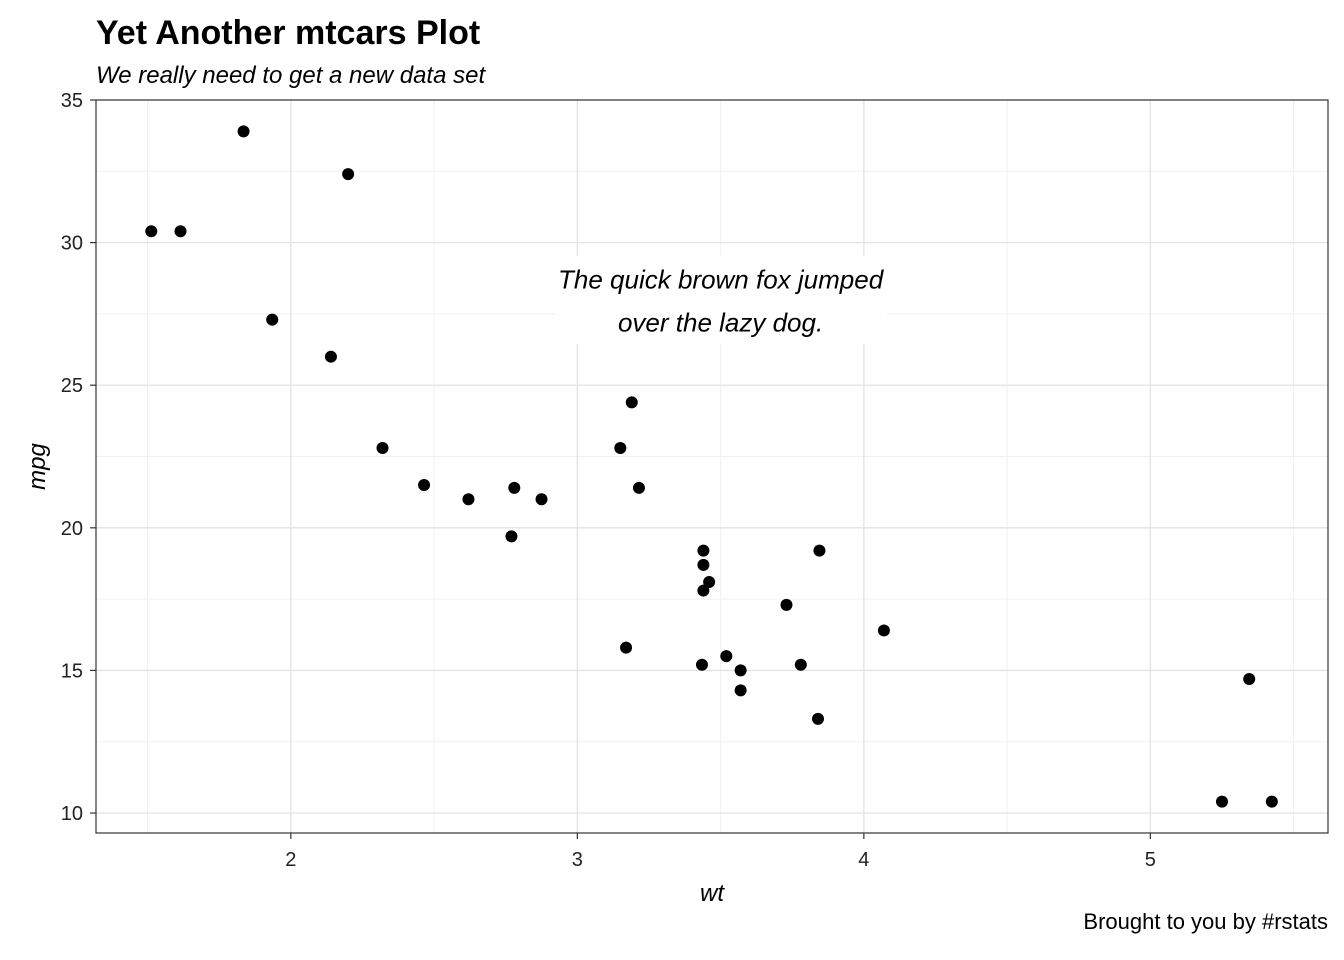  Describe the element at coordinates (290, 860) in the screenshot. I see `x-tick-label: 2` at that location.